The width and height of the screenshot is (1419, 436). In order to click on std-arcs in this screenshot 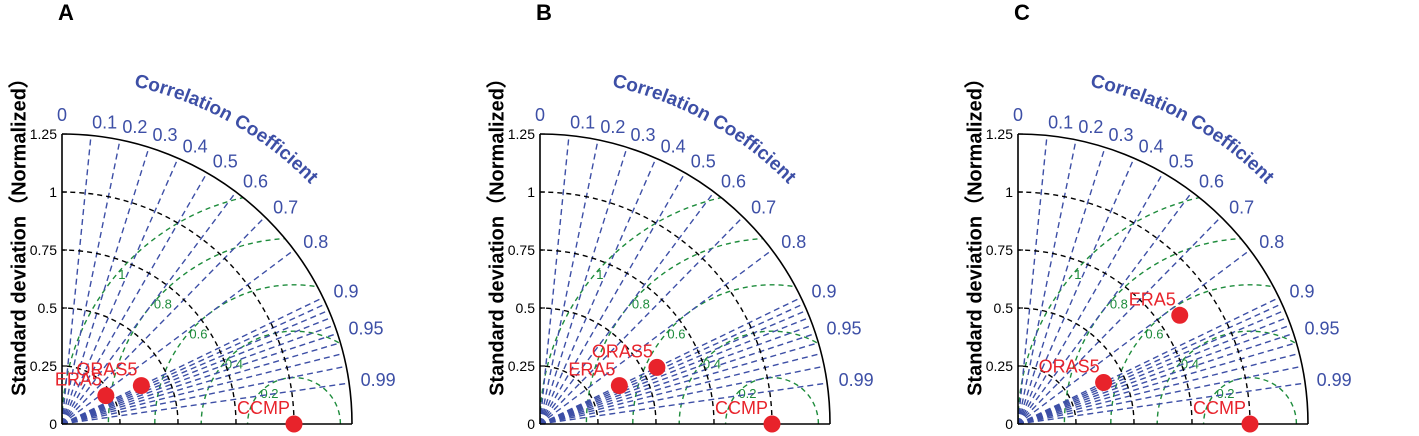, I will do `click(1134, 308)`.